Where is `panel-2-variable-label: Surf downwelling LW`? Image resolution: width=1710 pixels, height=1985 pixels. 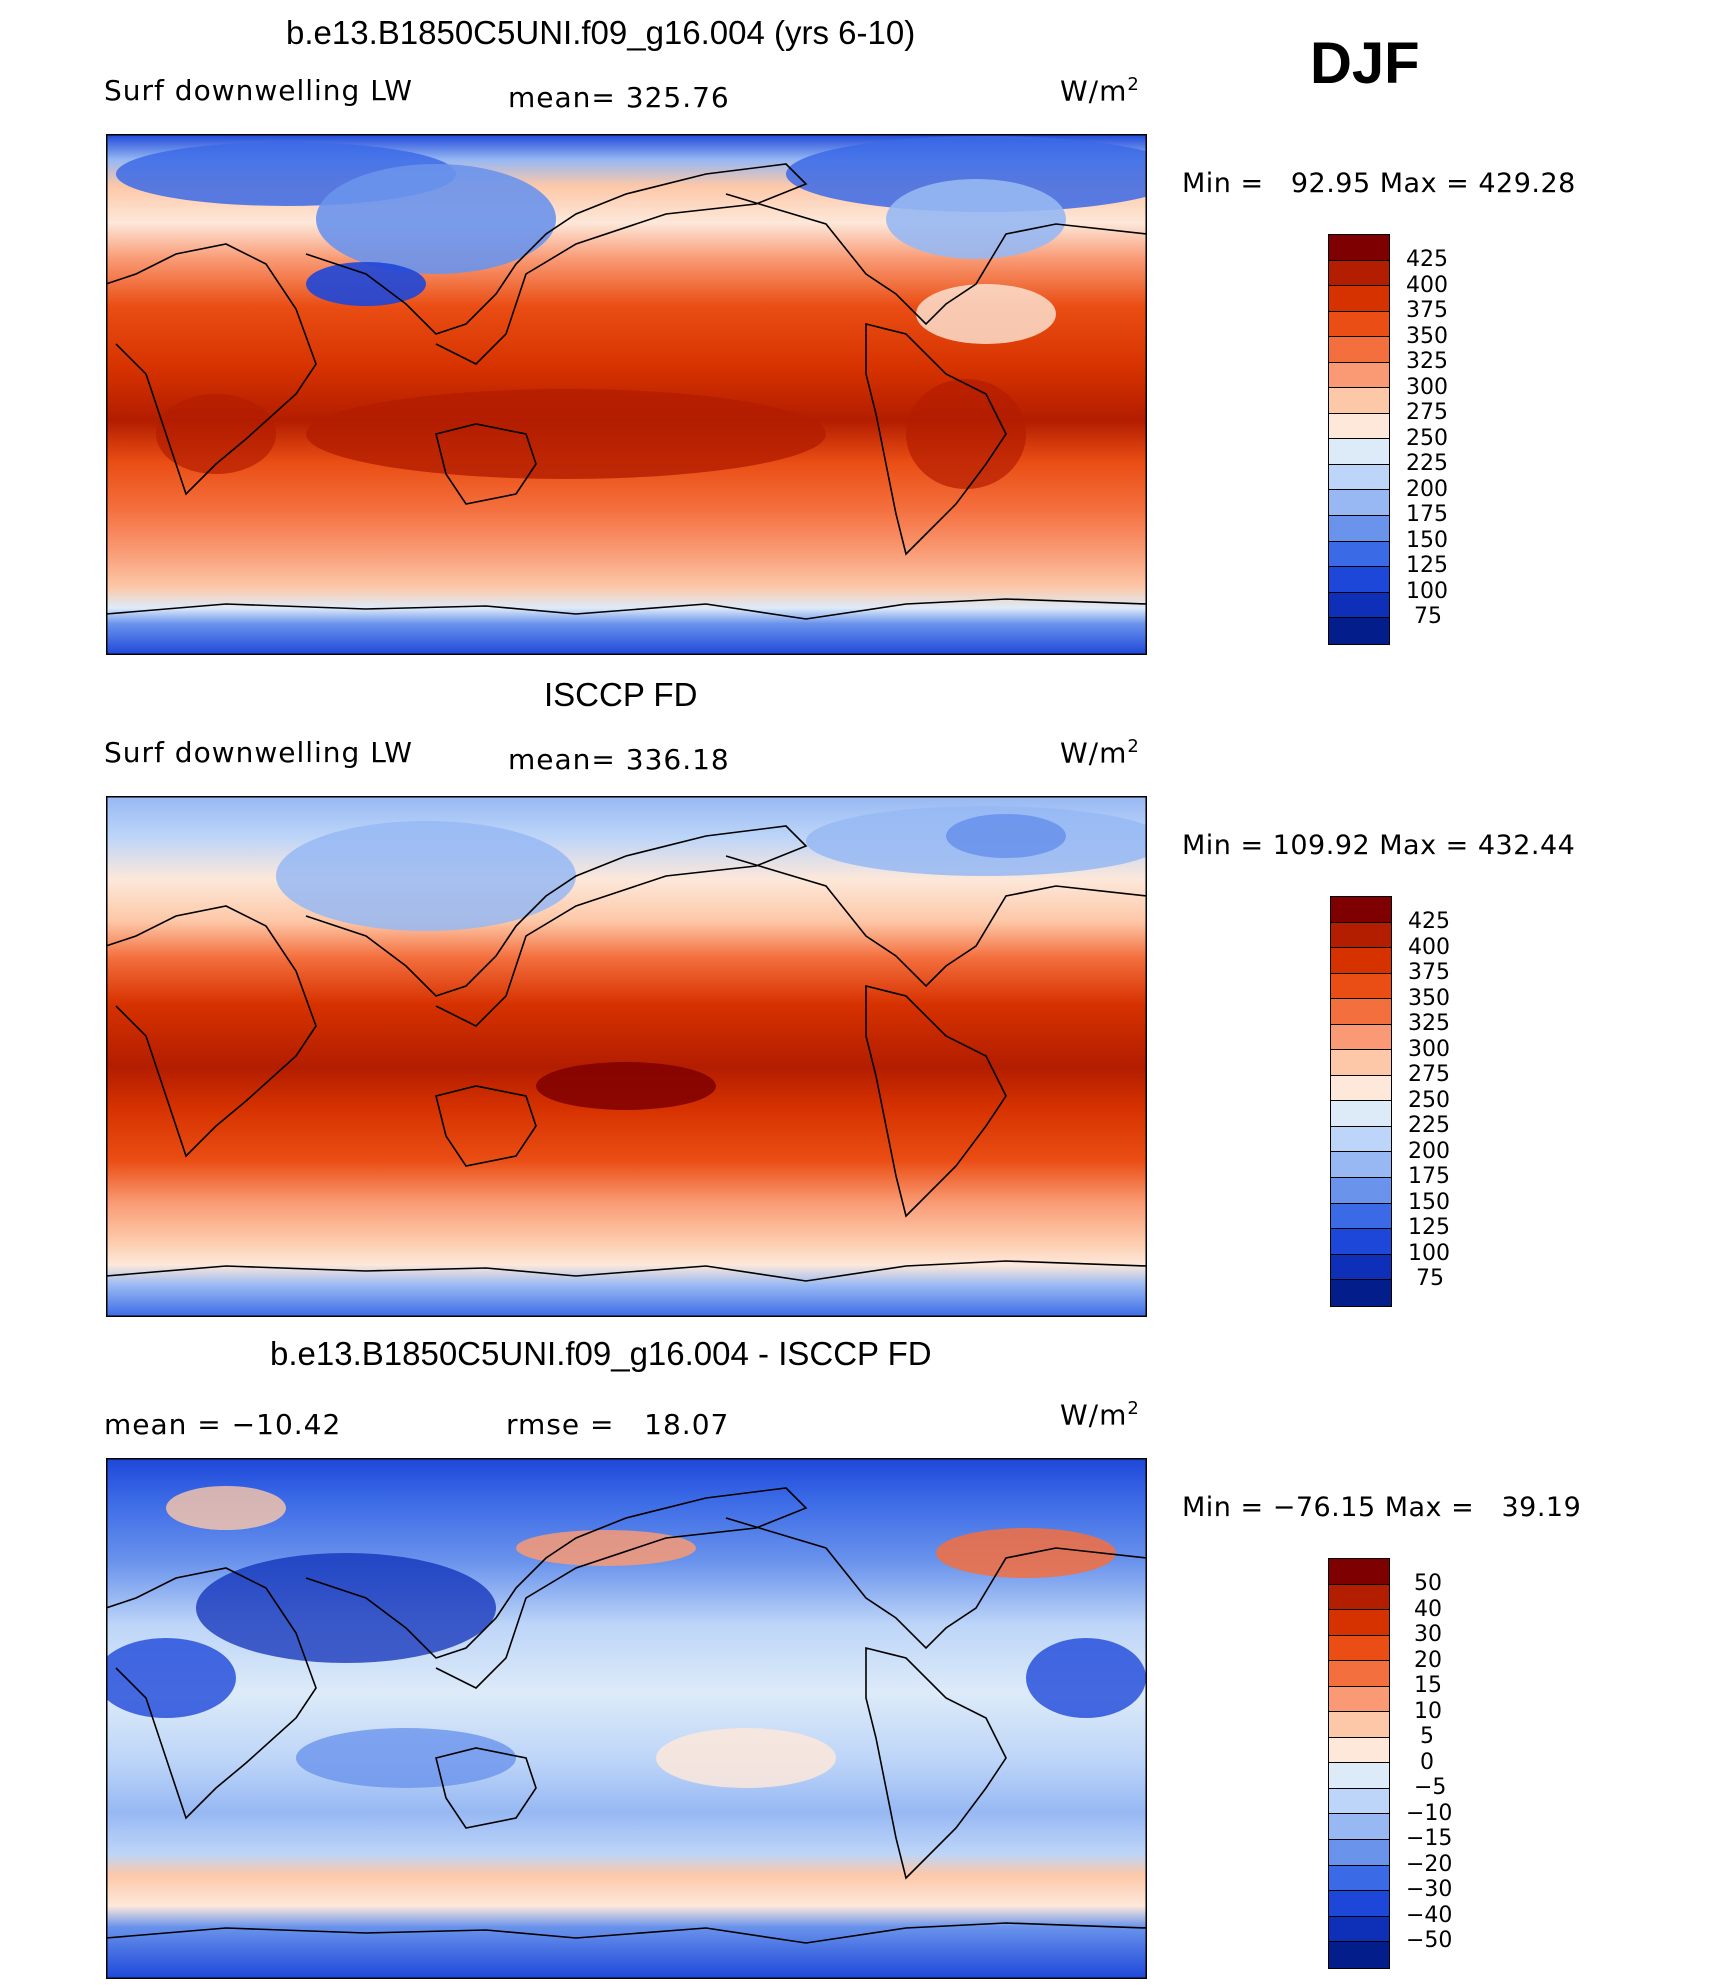 panel-2-variable-label: Surf downwelling LW is located at coordinates (258, 752).